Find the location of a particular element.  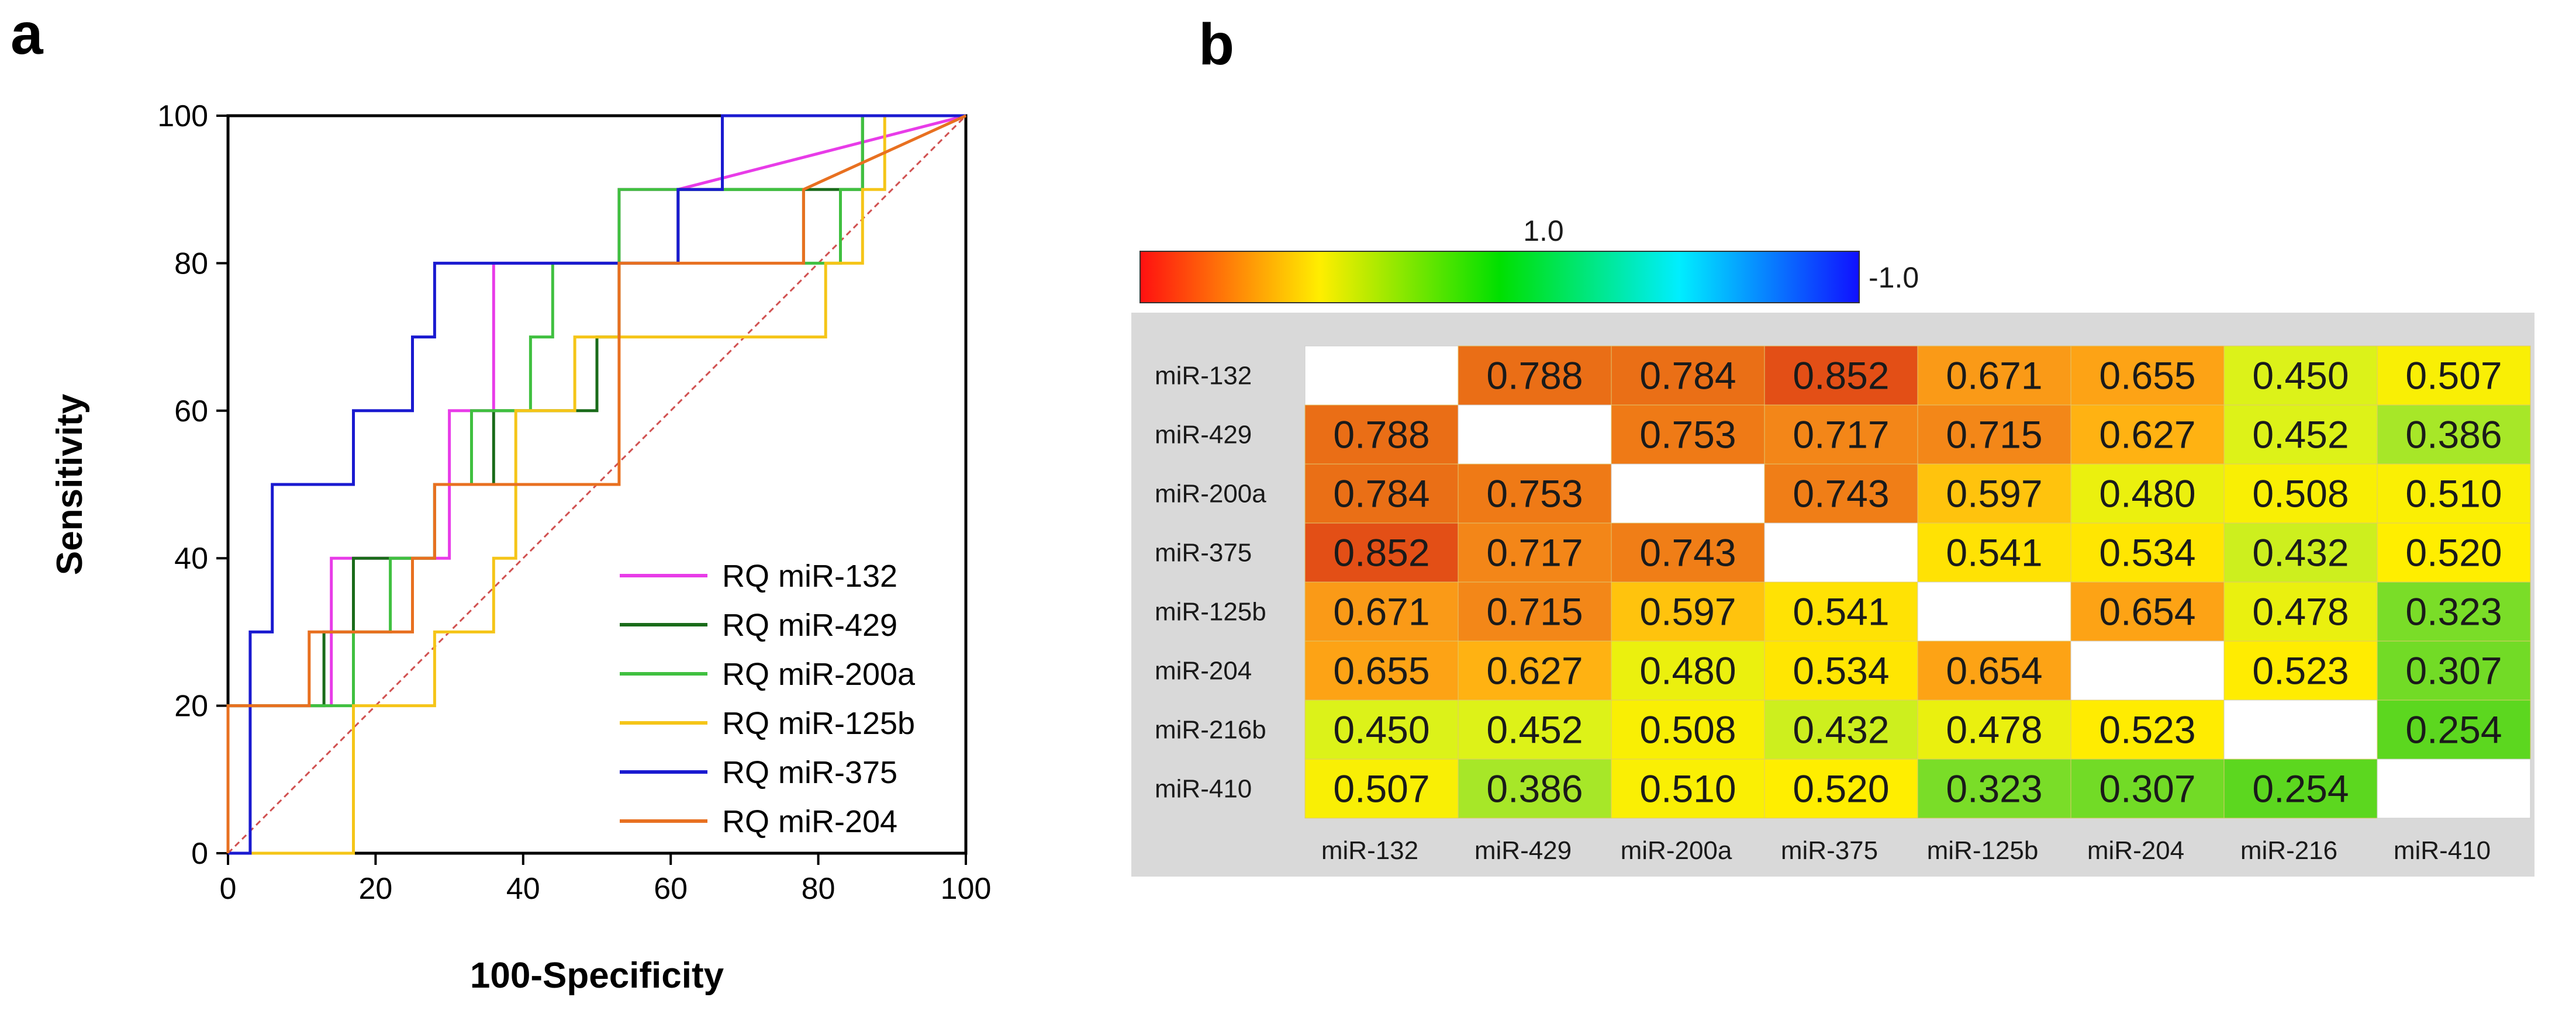

heatmap-cell-value: 0.717 is located at coordinates (1841, 434).